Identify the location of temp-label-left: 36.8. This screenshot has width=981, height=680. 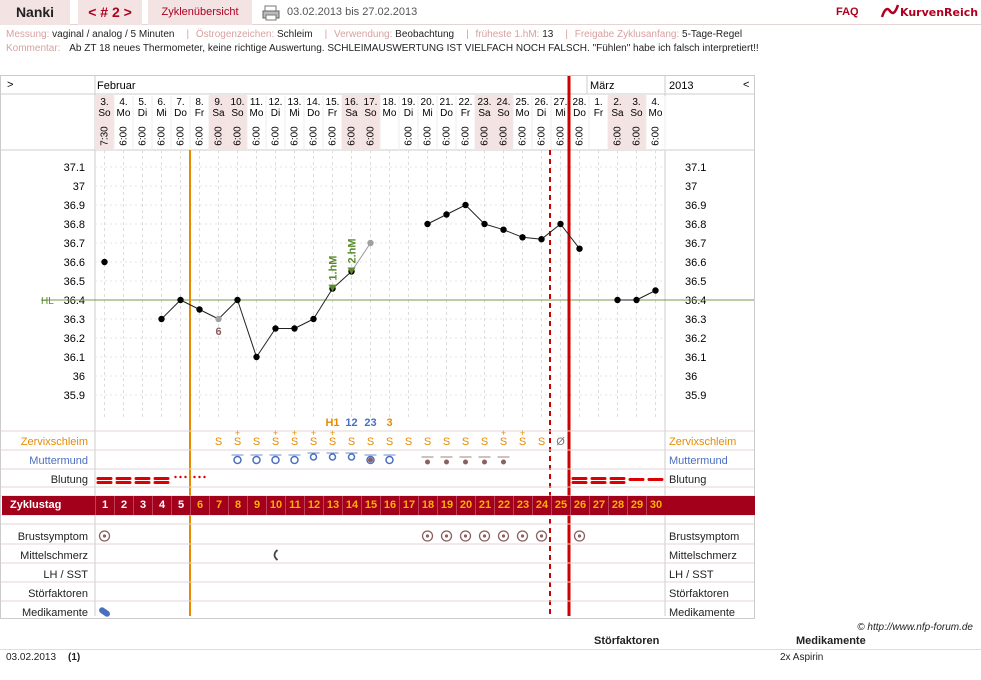
(74, 225).